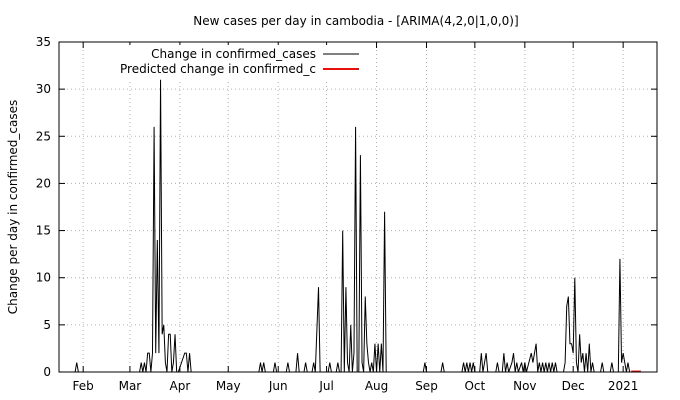 This screenshot has width=680, height=400. What do you see at coordinates (43, 89) in the screenshot?
I see `y-tick-label: 30` at bounding box center [43, 89].